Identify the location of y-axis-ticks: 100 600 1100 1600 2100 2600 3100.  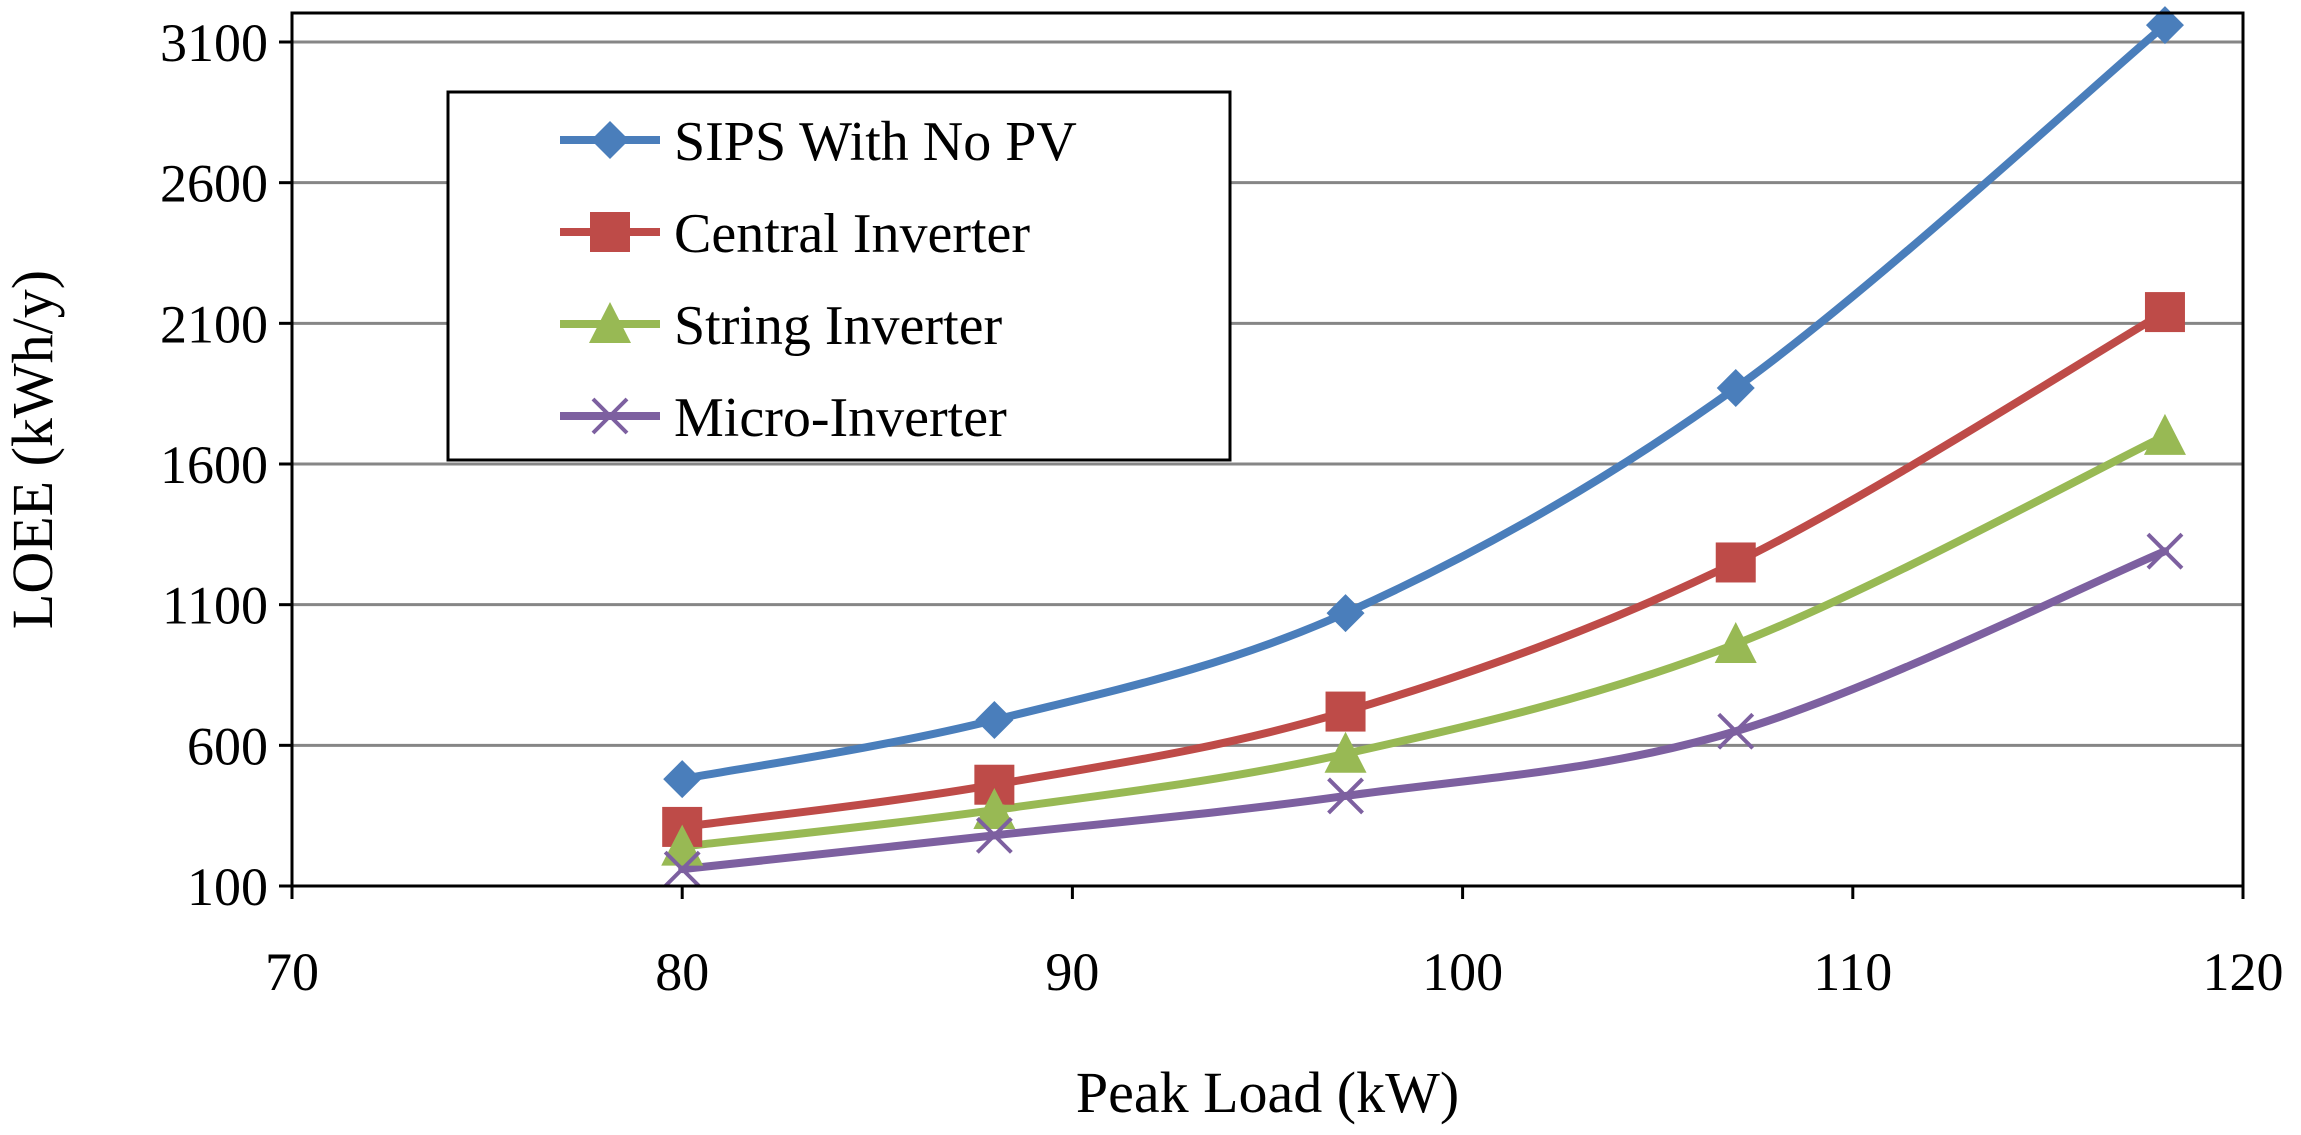
(226, 465).